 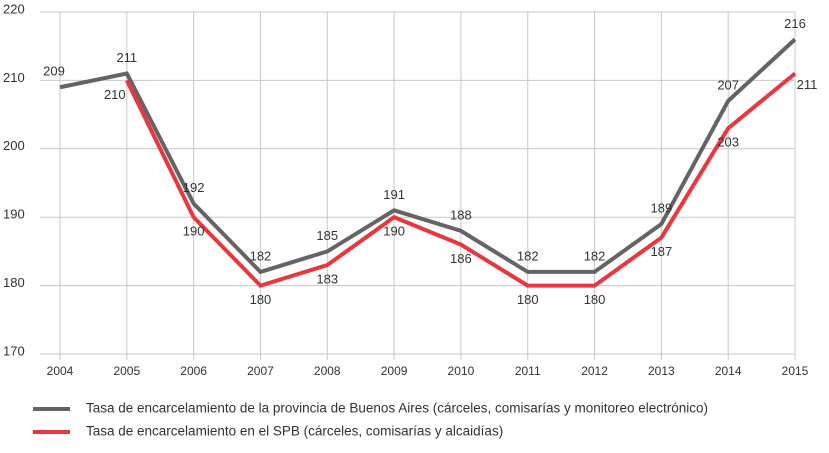 I want to click on data-label: 192, so click(x=194, y=187).